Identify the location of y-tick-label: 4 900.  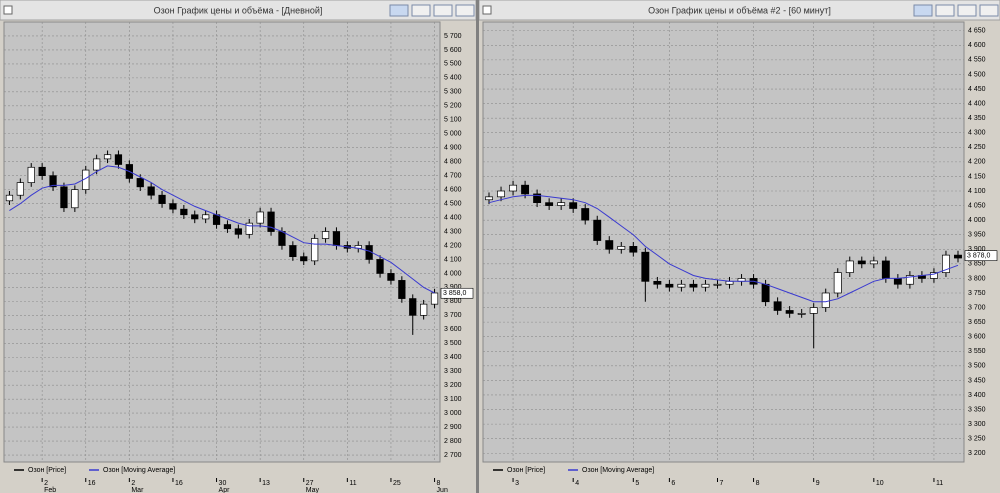
(453, 148).